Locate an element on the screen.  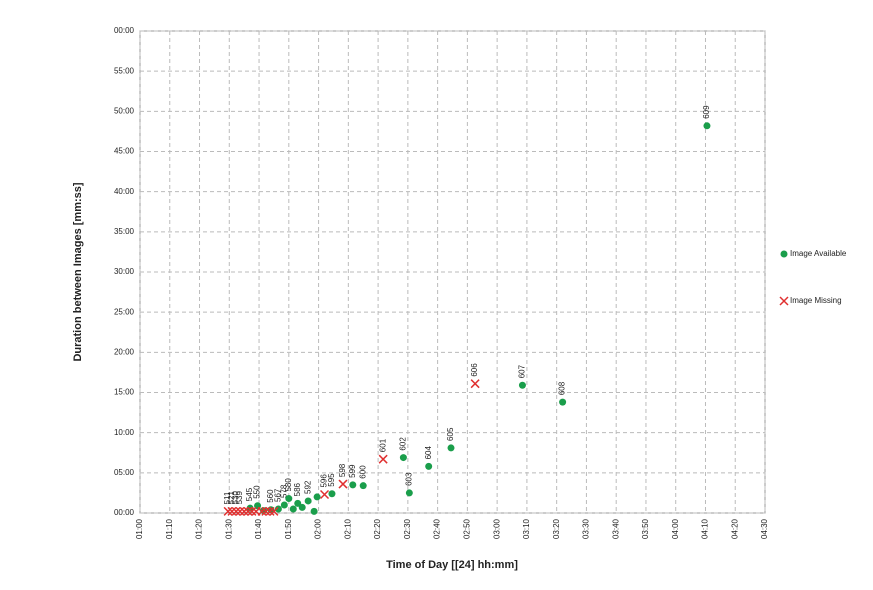
x-tick-label: 01:10 is located at coordinates (169, 528).